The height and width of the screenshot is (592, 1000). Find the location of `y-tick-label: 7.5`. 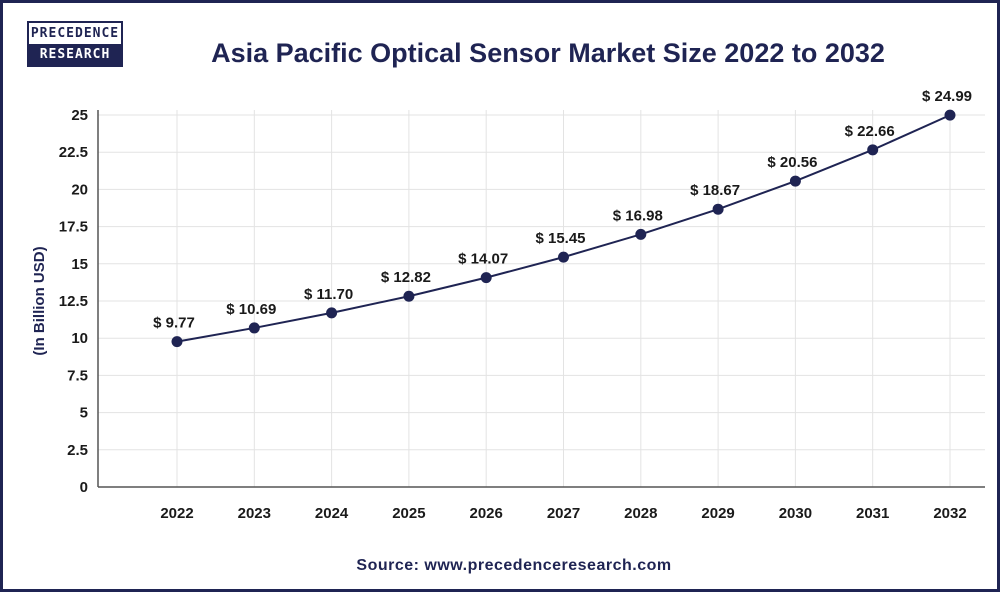

y-tick-label: 7.5 is located at coordinates (77, 375).